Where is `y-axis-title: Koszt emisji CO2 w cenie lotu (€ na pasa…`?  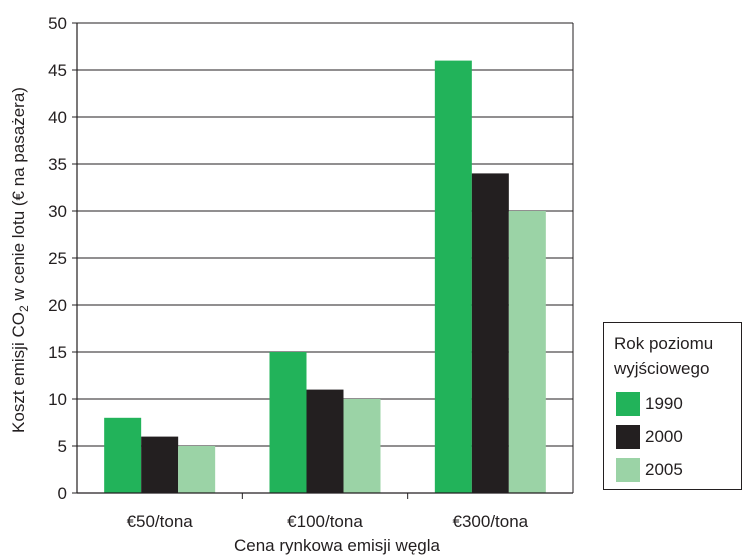
y-axis-title: Koszt emisji CO2 w cenie lotu (€ na pasa… is located at coordinates (20, 260).